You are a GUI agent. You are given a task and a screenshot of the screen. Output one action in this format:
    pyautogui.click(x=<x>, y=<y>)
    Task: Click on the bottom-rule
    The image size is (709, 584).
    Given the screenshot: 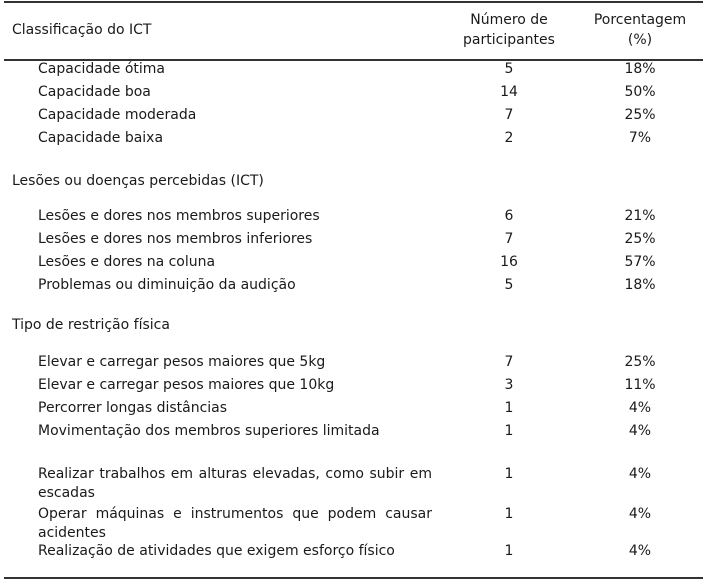 What is the action you would take?
    pyautogui.click(x=353, y=578)
    